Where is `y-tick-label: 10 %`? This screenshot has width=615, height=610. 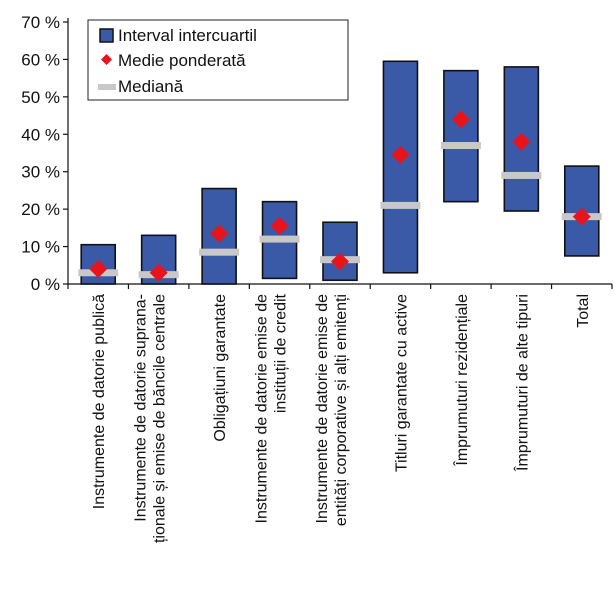
y-tick-label: 10 % is located at coordinates (40, 247).